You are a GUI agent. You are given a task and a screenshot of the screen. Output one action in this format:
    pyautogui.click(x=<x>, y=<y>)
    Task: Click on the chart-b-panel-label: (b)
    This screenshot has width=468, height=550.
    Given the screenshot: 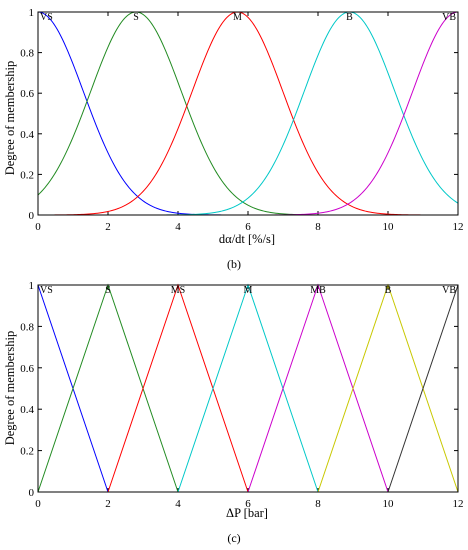 What is the action you would take?
    pyautogui.click(x=234, y=264)
    